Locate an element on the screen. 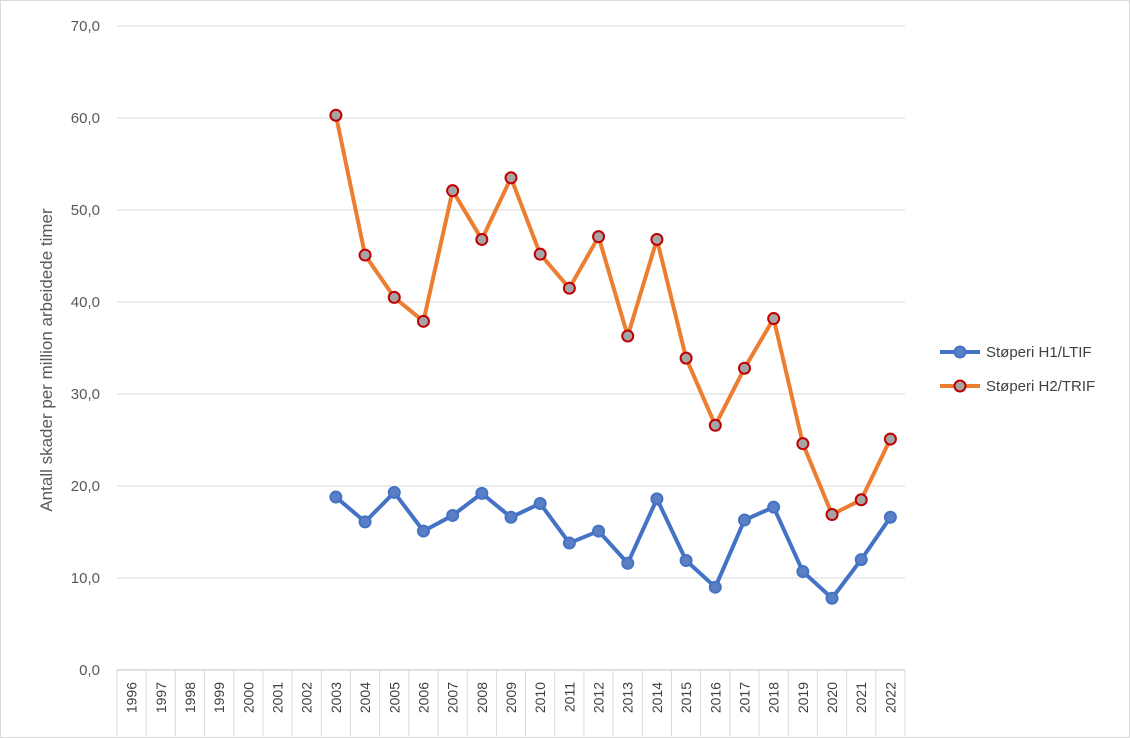  x-tick-label: 2015 is located at coordinates (686, 697).